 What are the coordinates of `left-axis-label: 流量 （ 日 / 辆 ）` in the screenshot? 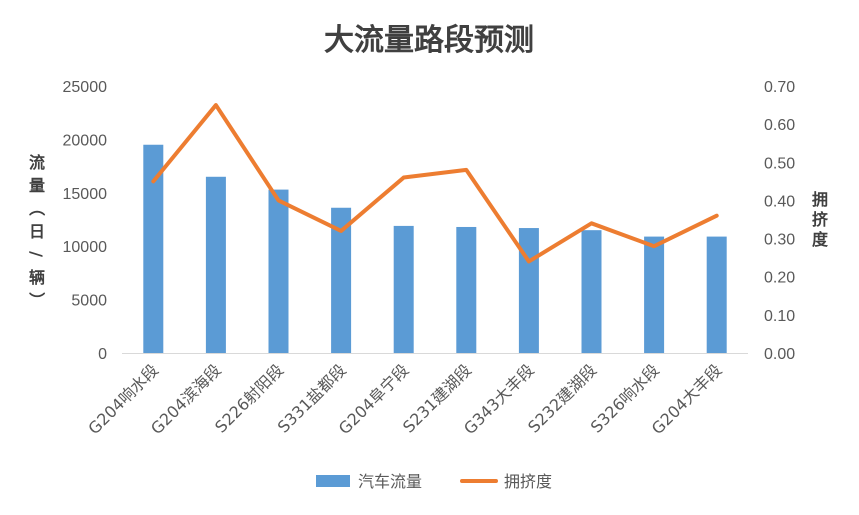 It's located at (36, 230).